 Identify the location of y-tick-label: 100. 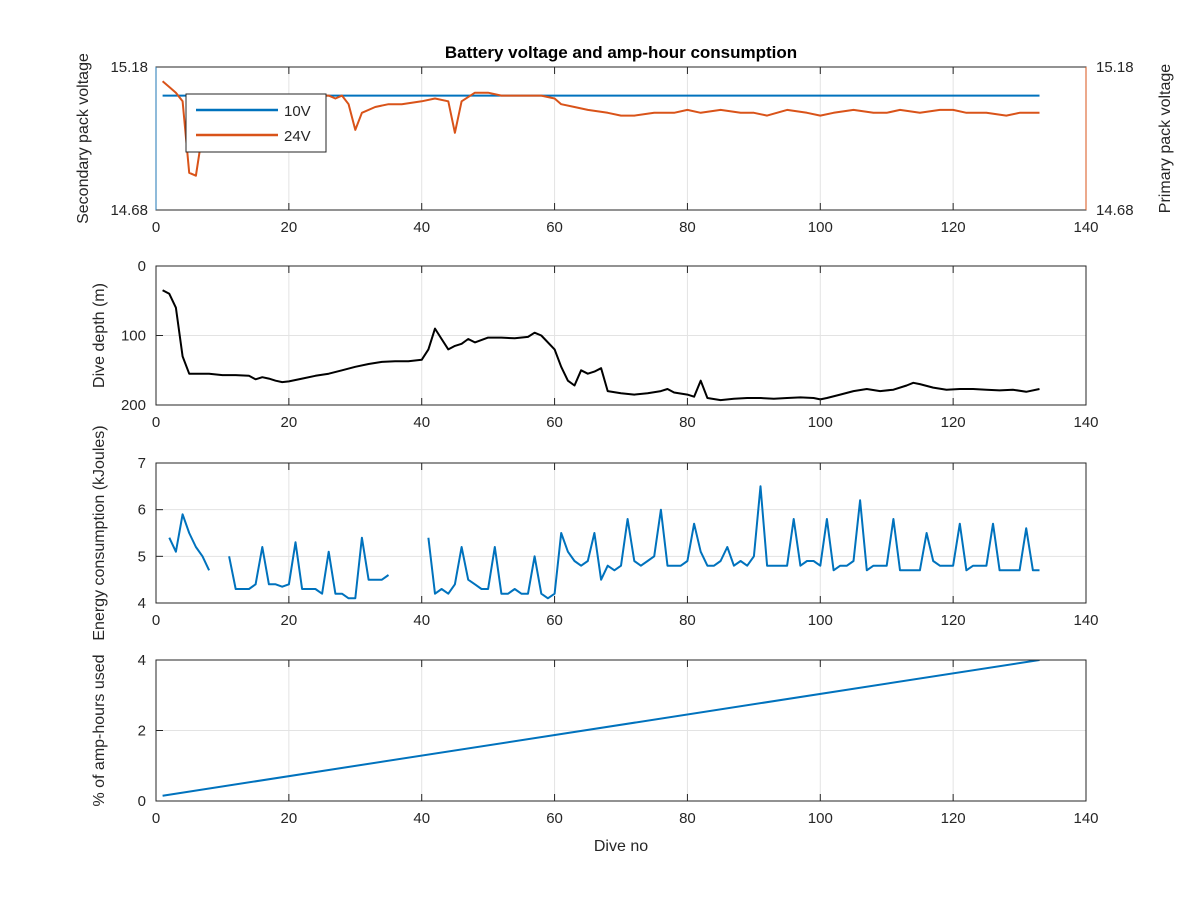
(133, 336).